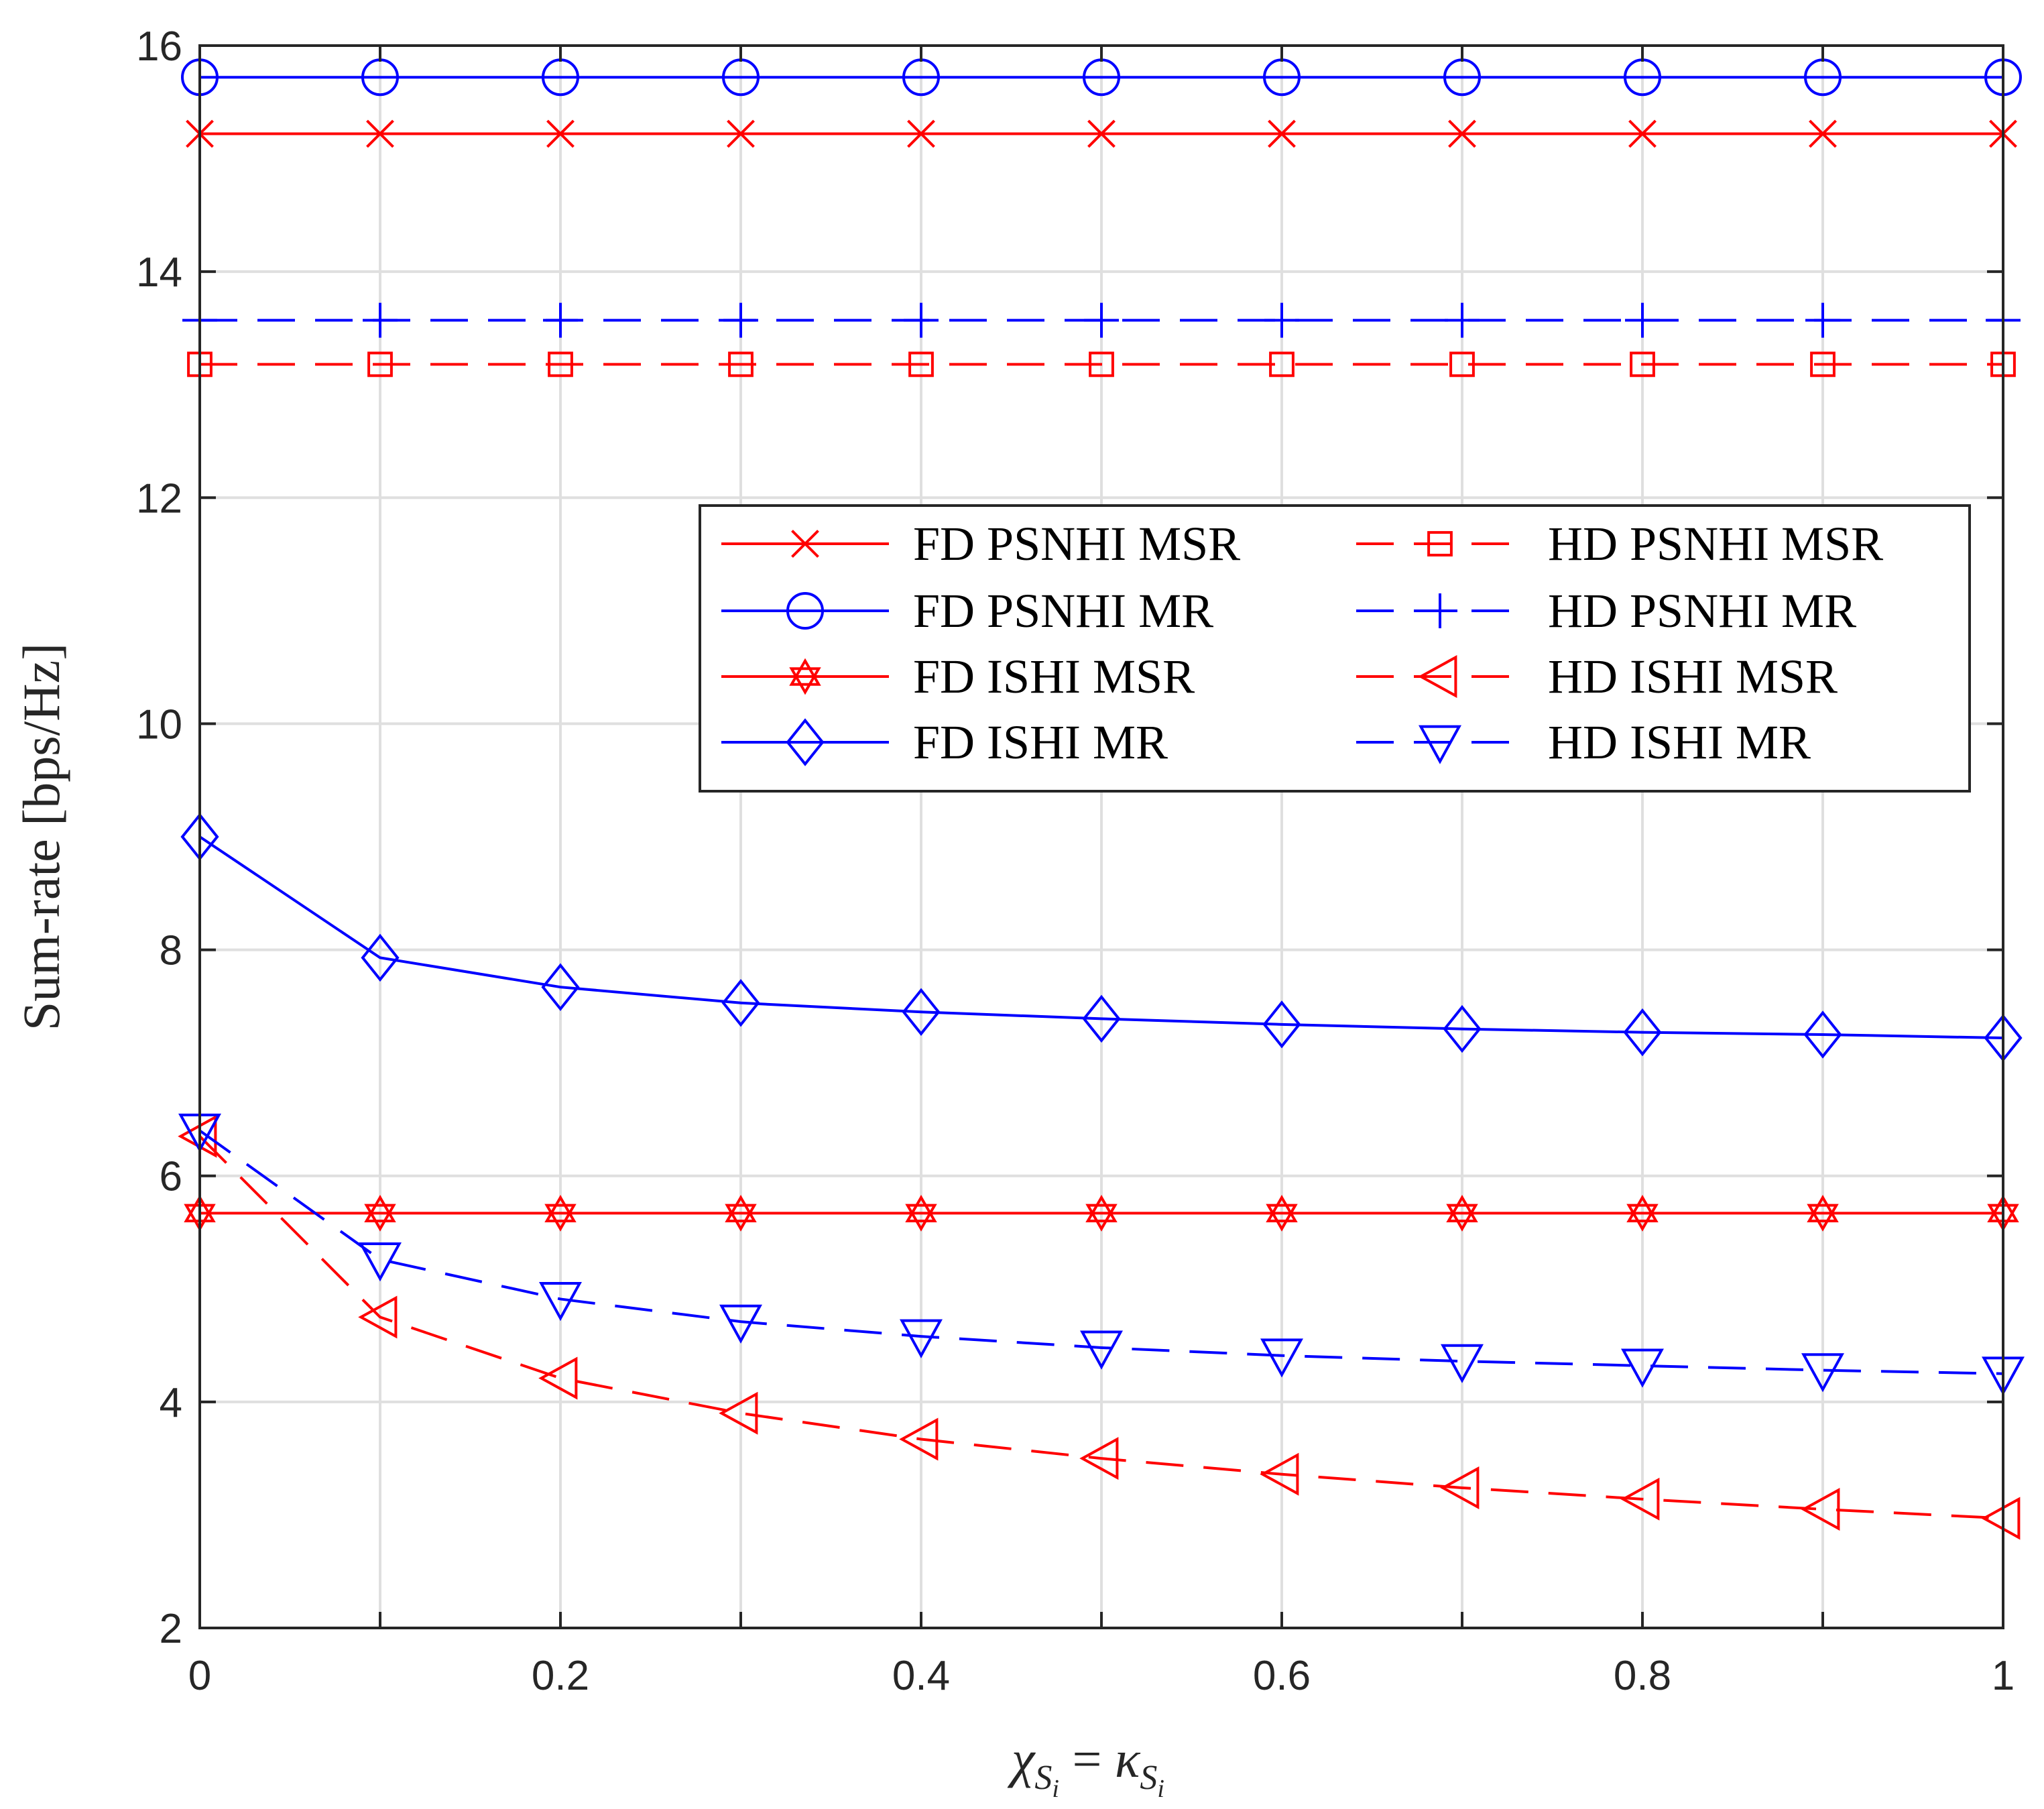  What do you see at coordinates (1128, 1759) in the screenshot?
I see `x-axis-label-kappa: κ` at bounding box center [1128, 1759].